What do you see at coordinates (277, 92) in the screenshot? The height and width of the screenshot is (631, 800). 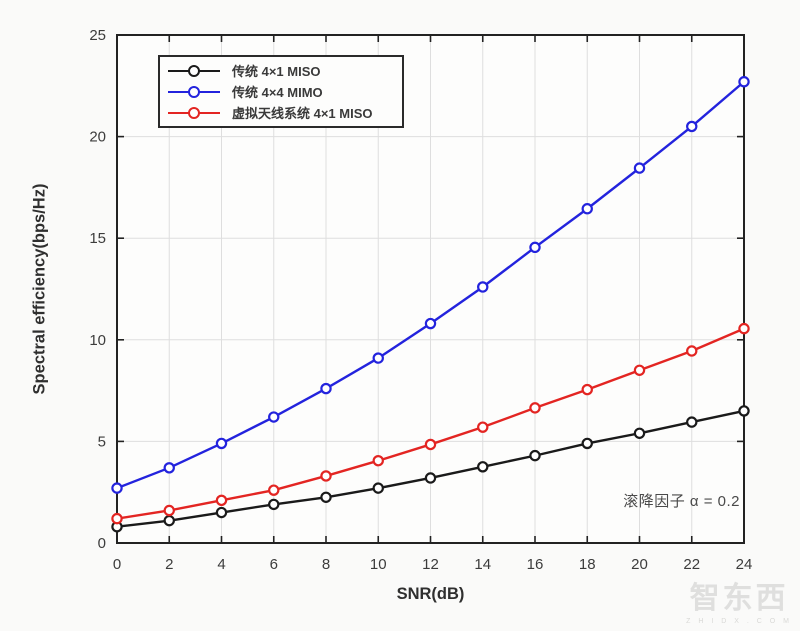 I see `legend-label: 传统 4×4 MIMO` at bounding box center [277, 92].